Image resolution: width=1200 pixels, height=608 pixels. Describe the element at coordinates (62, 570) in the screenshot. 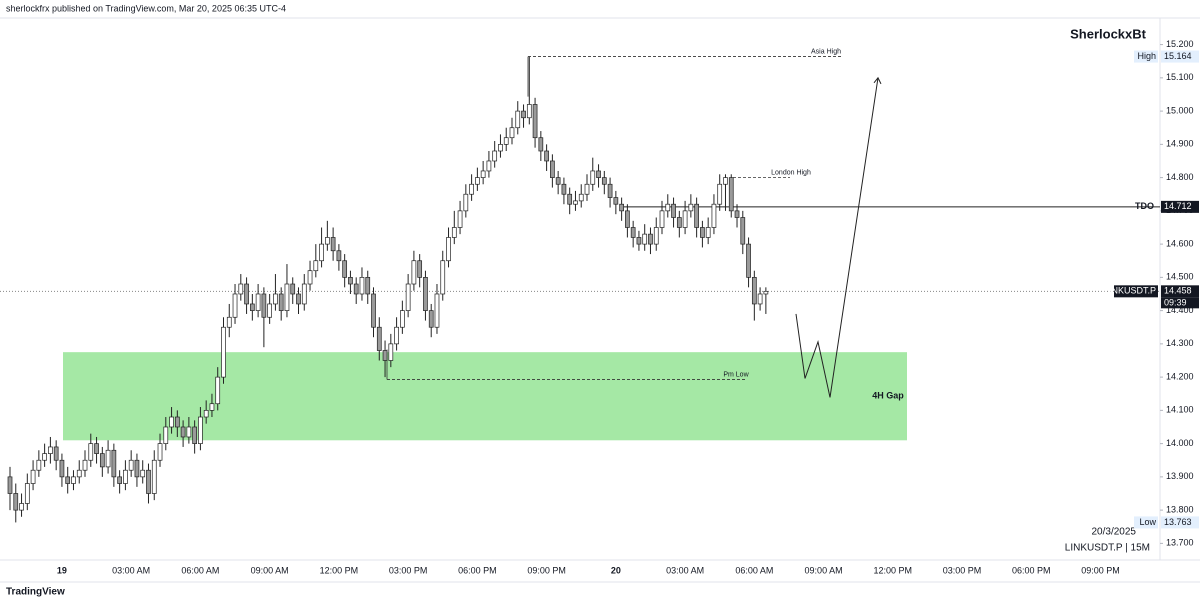

I see `x-tick-label: 19` at that location.